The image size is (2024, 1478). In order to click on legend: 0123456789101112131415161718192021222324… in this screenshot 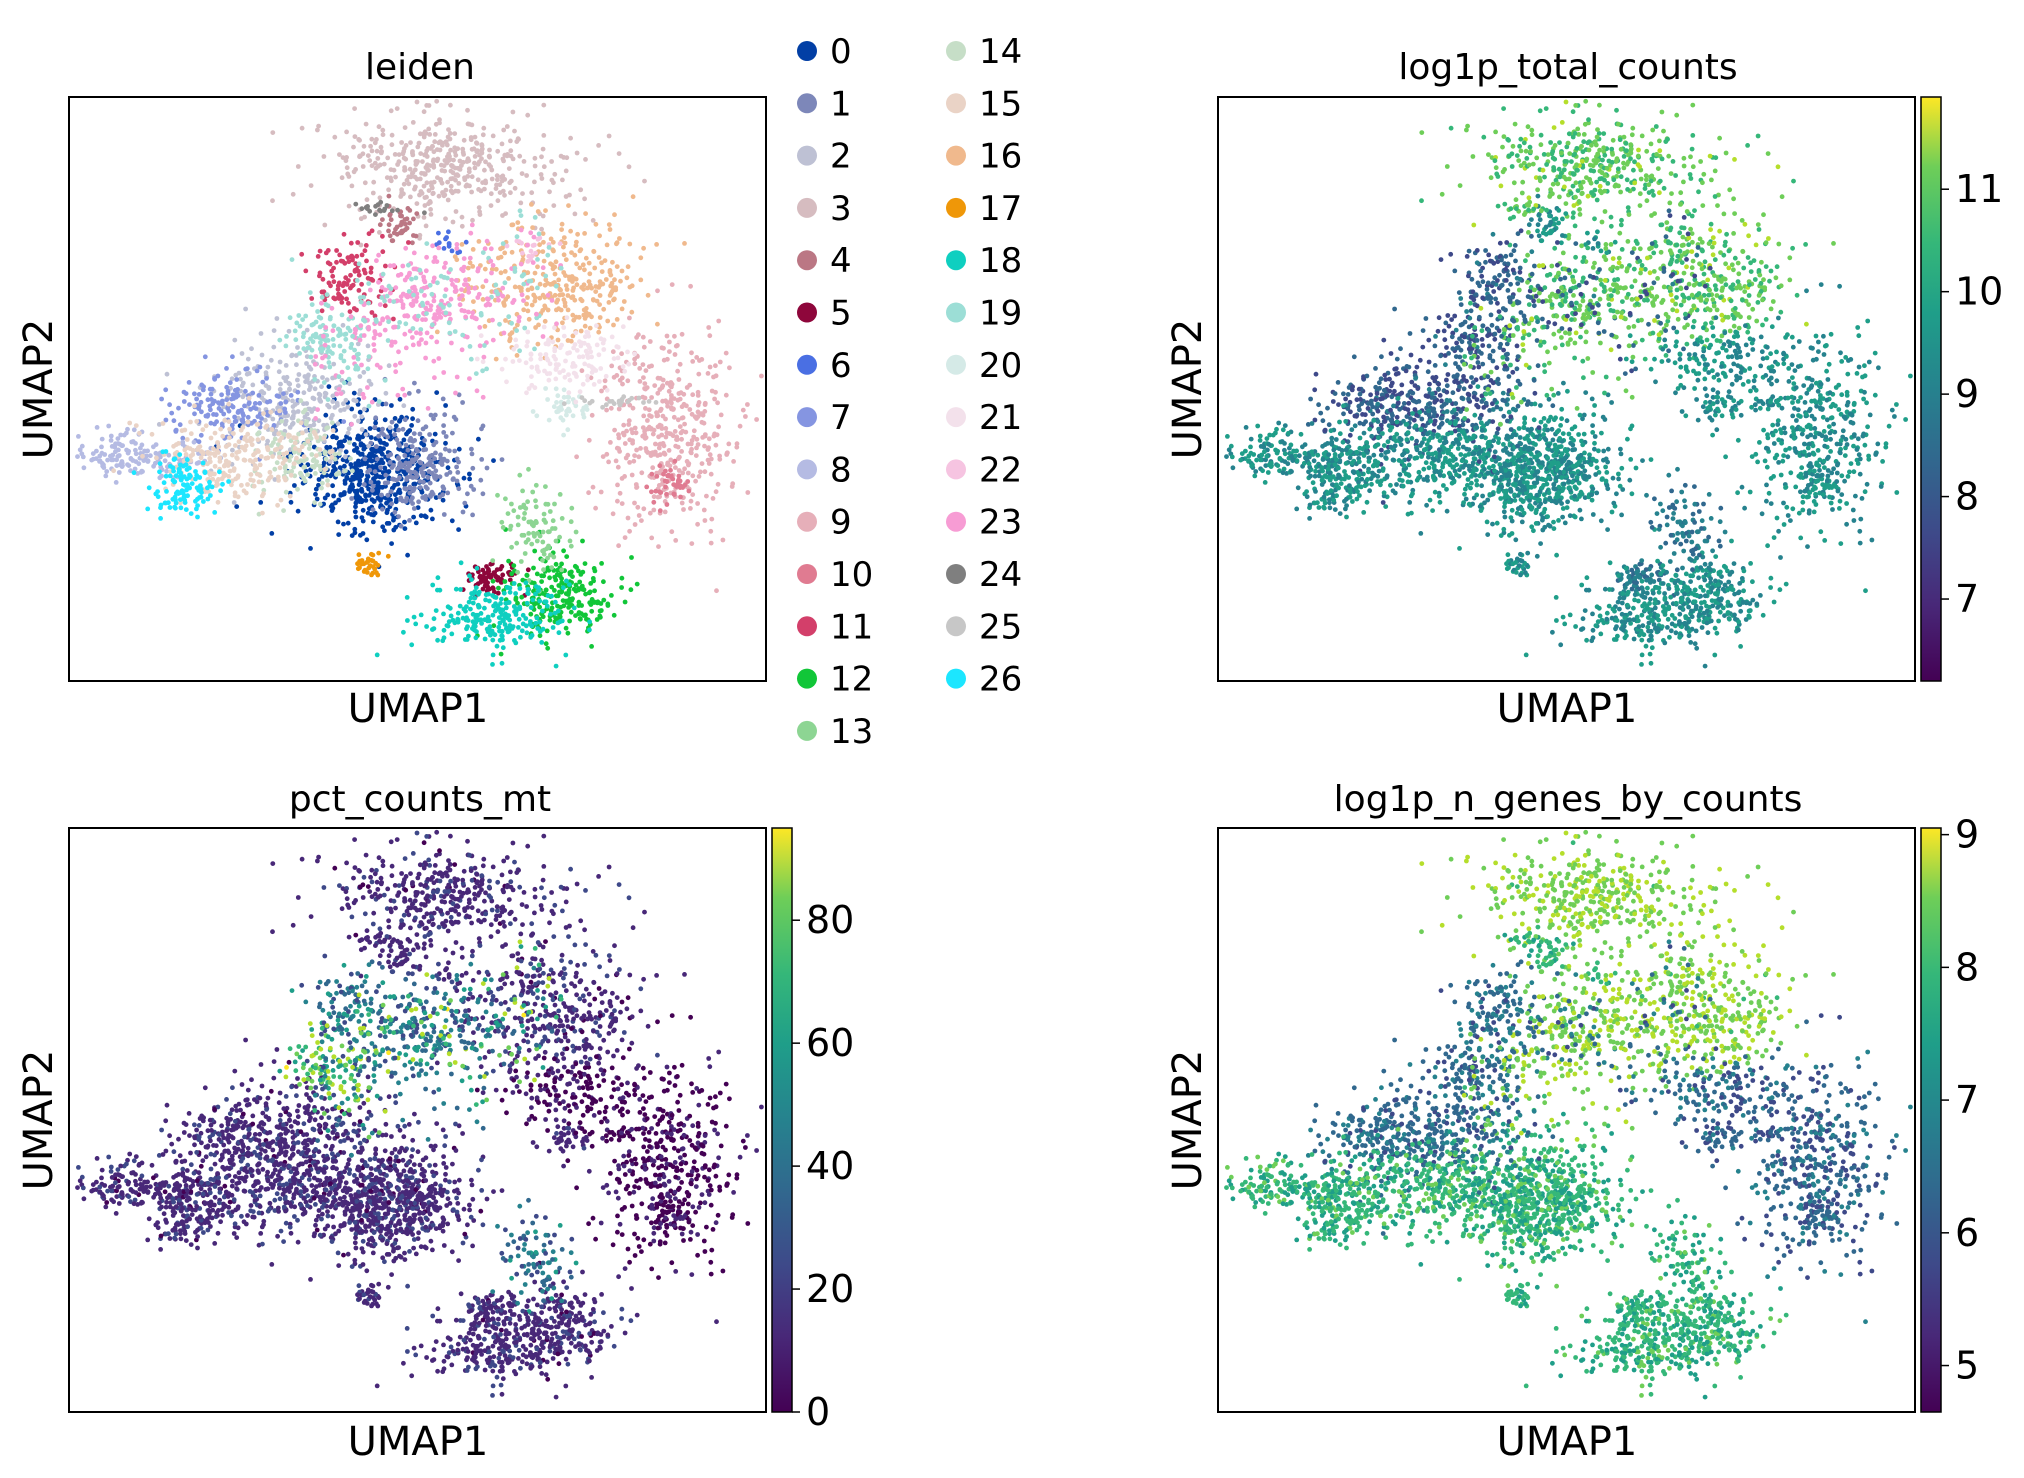, I will do `click(909, 392)`.